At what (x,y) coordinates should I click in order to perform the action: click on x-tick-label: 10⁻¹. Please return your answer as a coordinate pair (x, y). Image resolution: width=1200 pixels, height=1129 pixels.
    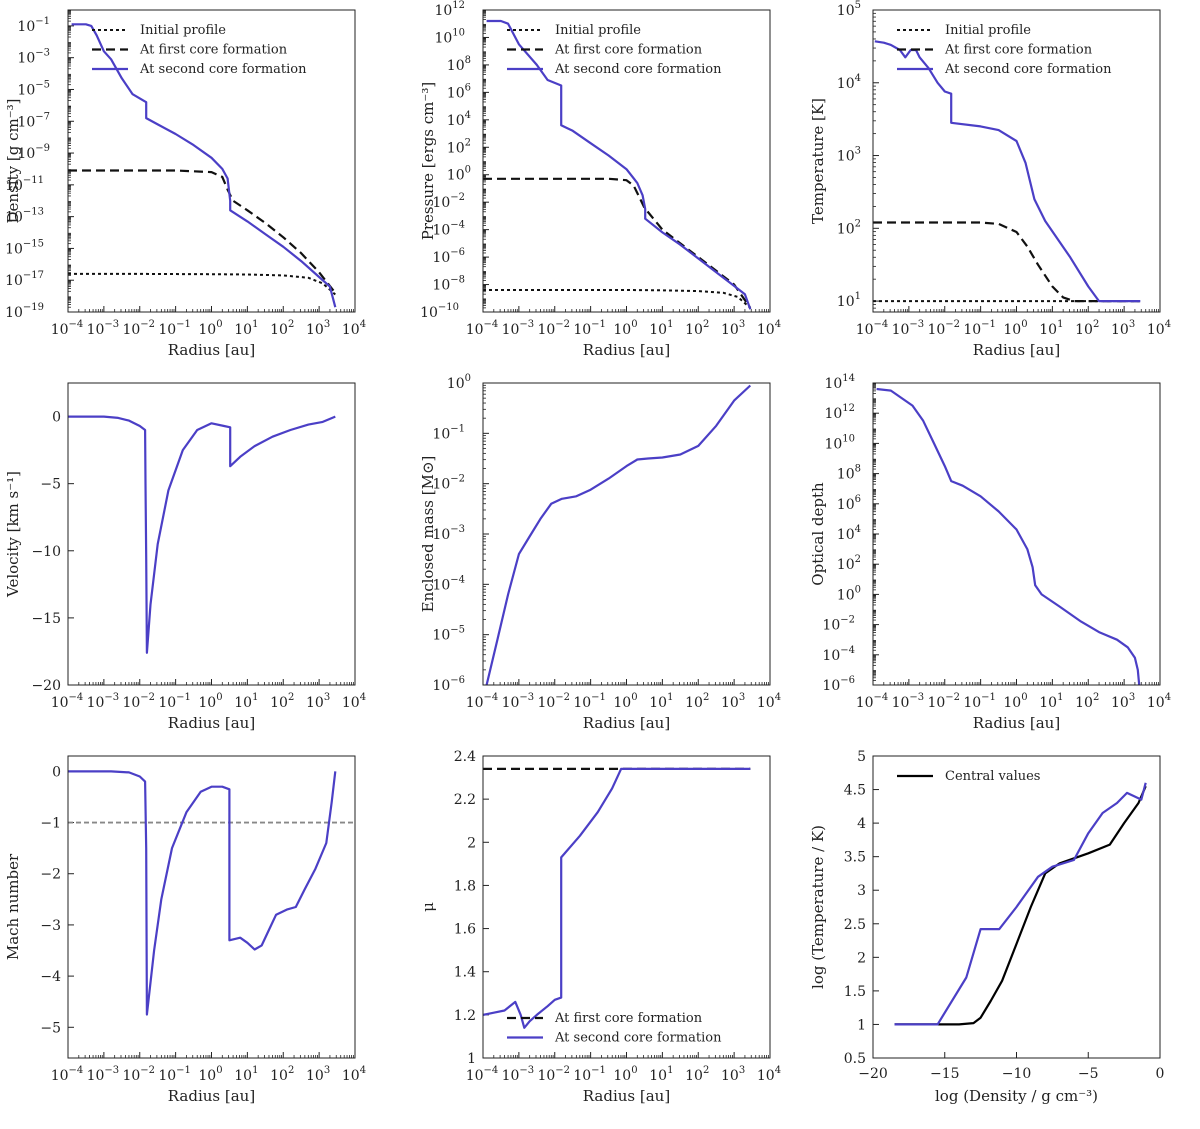
    Looking at the image, I should click on (979, 701).